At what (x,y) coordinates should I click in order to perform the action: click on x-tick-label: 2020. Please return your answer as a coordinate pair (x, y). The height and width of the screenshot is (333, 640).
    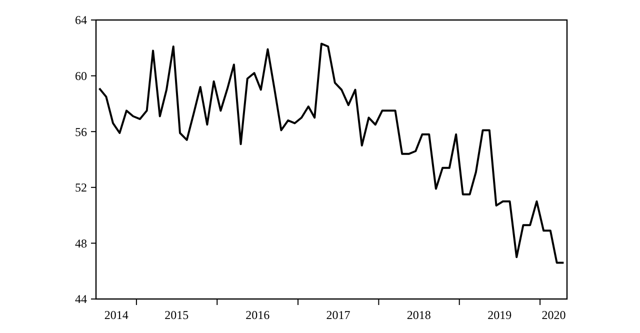
    Looking at the image, I should click on (554, 315).